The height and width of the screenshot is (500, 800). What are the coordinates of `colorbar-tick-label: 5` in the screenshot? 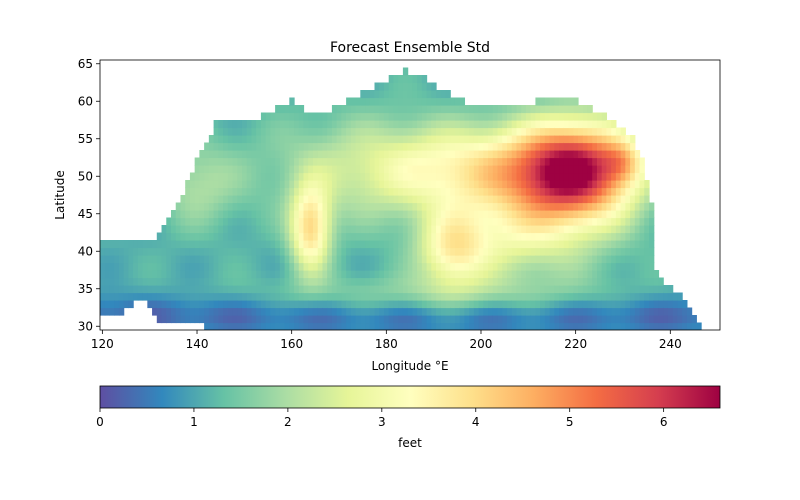 It's located at (570, 422).